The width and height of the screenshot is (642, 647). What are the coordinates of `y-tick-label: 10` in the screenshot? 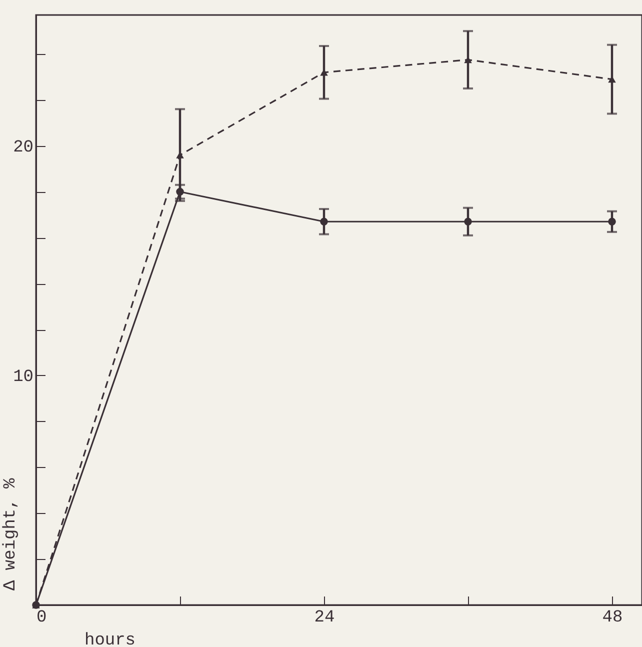 It's located at (23, 377).